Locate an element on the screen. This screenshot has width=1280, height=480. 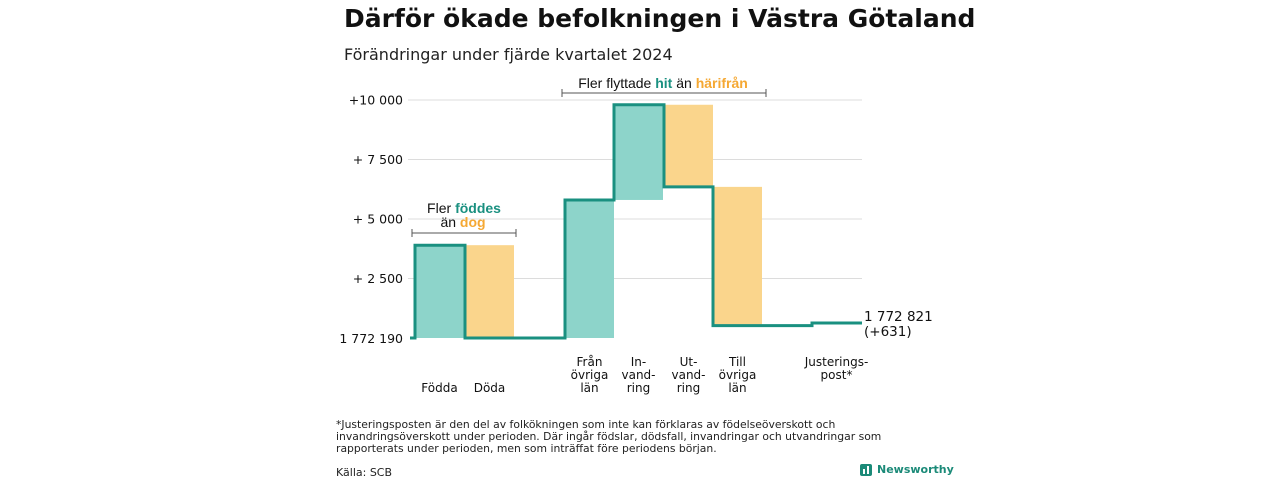
x-tick-label: post* is located at coordinates (837, 375).